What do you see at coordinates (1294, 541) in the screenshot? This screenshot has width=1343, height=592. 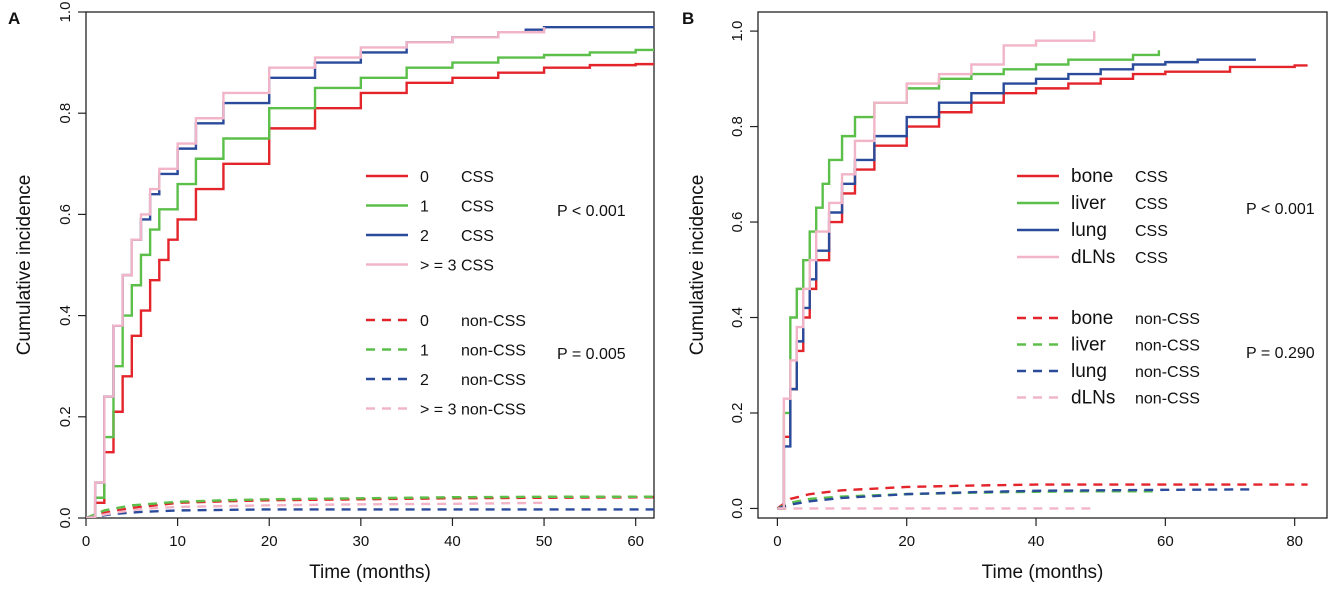 I see `x-tick-label: 80` at bounding box center [1294, 541].